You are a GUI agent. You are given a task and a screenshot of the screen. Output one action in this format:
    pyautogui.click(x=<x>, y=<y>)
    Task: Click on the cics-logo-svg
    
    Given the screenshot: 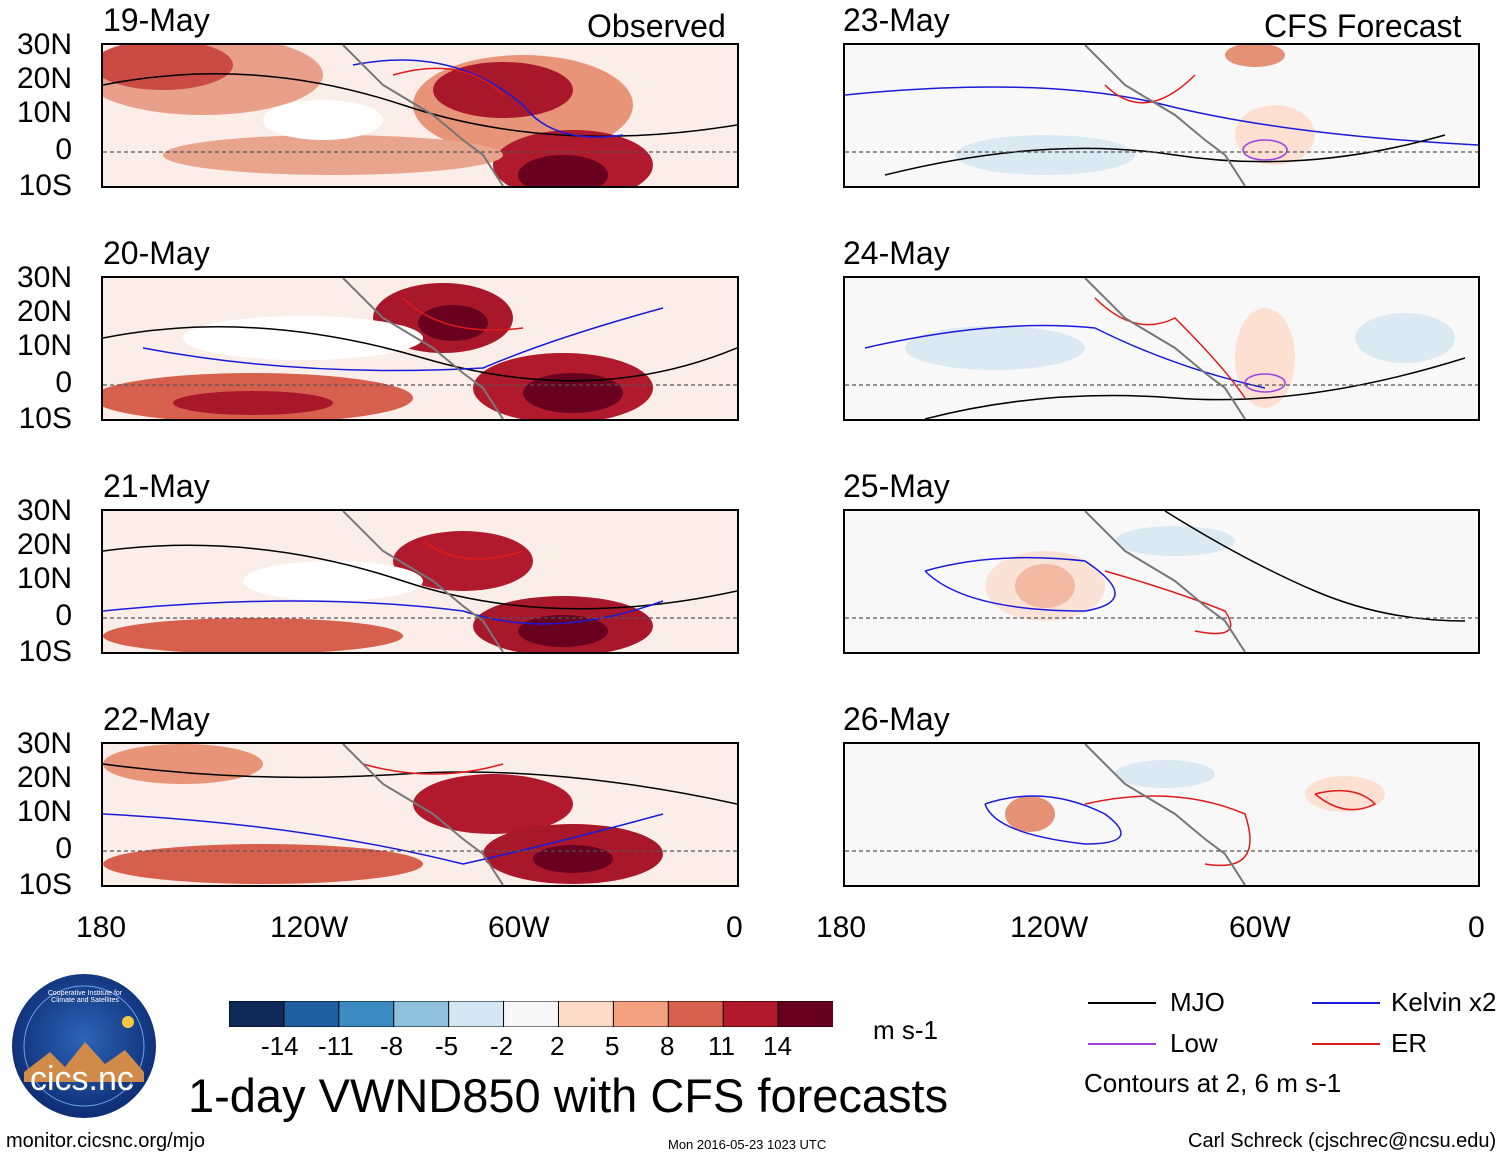 What is the action you would take?
    pyautogui.click(x=84, y=1046)
    